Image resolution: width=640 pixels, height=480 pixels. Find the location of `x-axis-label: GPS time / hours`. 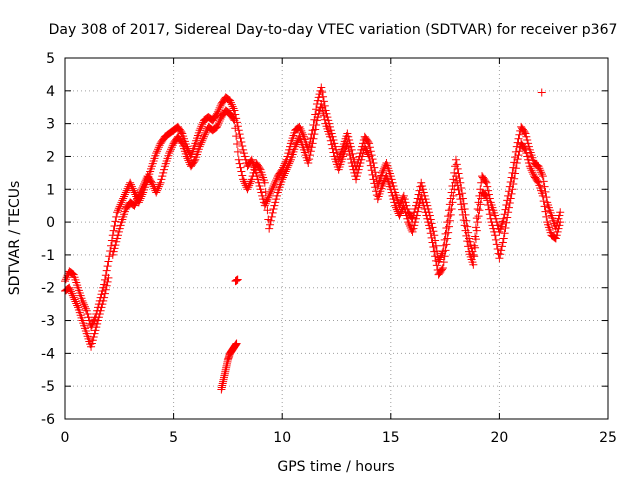

x-axis-label: GPS time / hours is located at coordinates (335, 467).